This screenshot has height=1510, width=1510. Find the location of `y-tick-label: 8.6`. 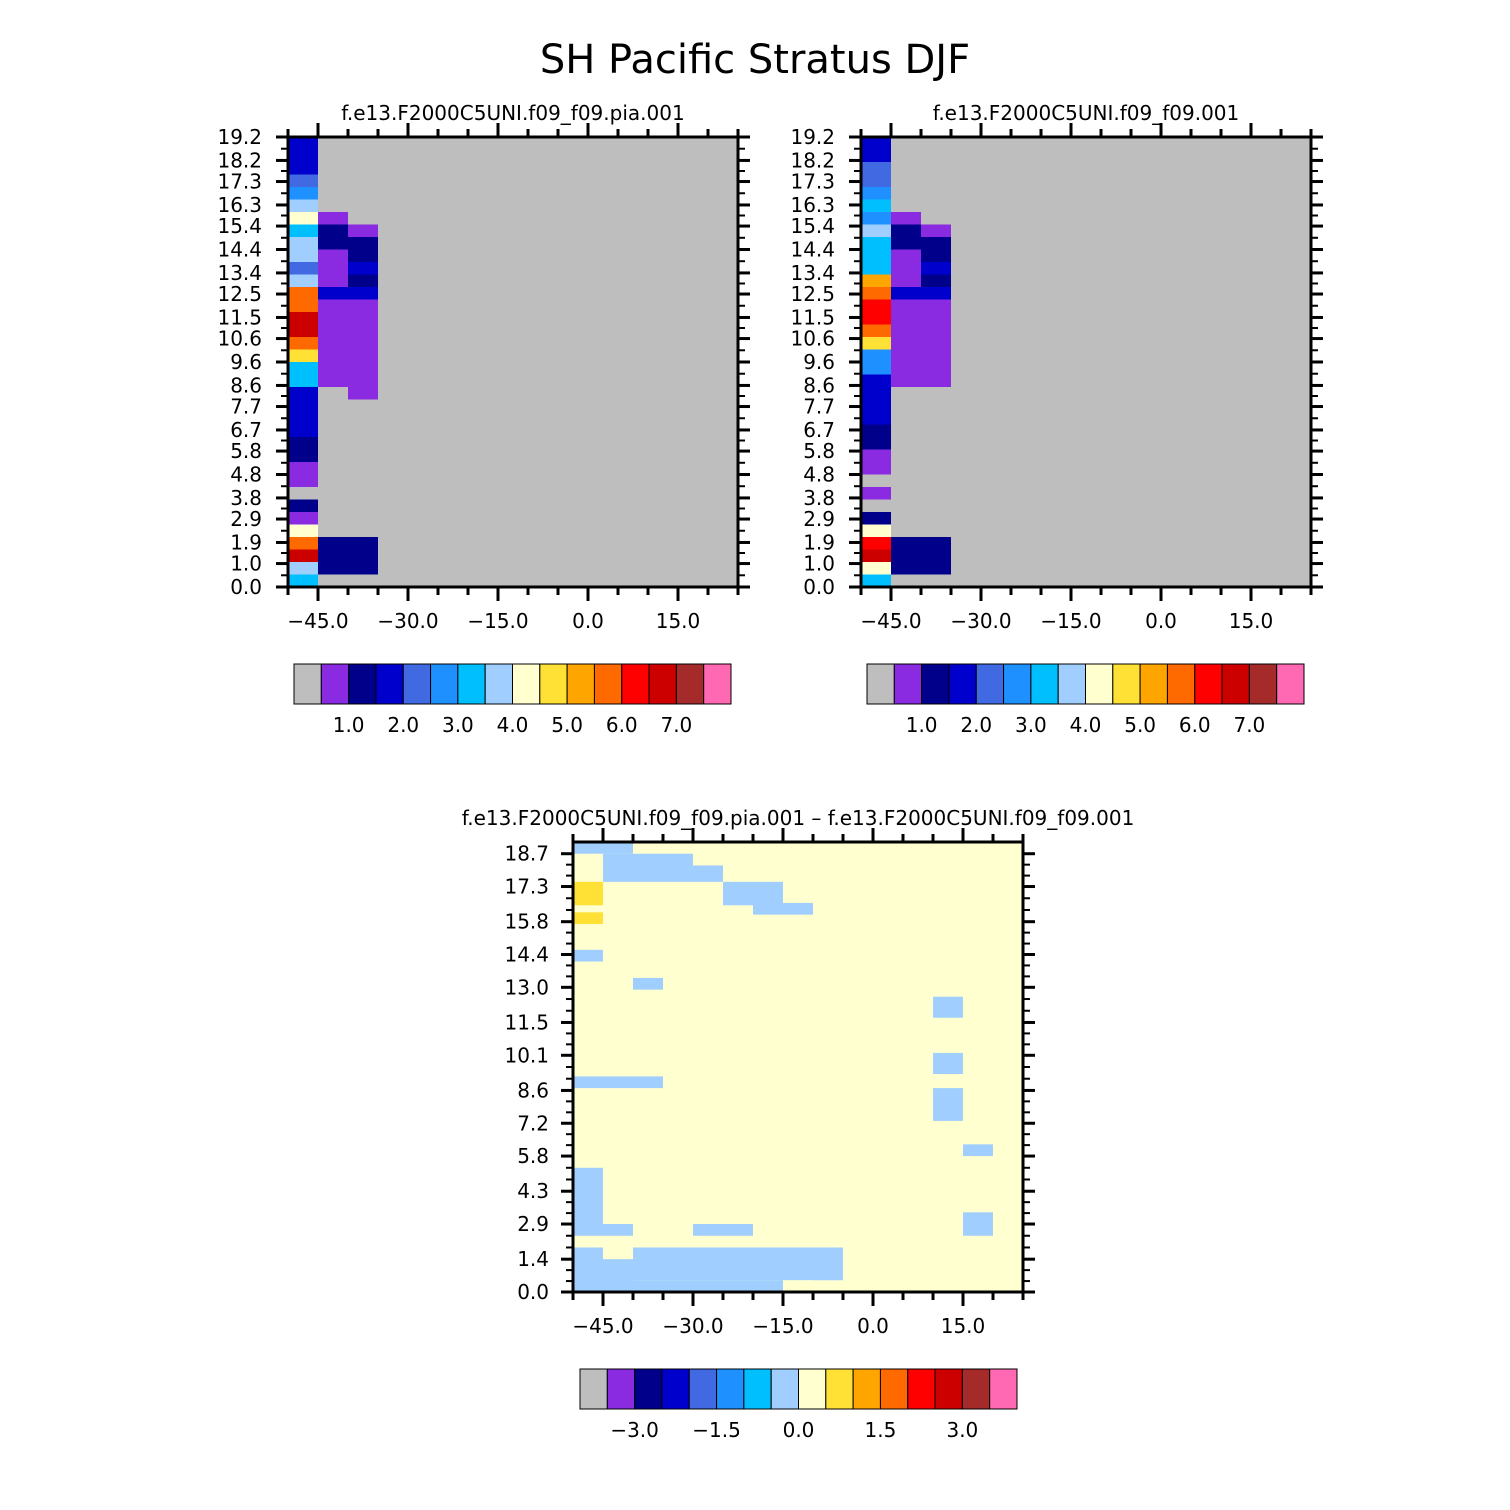

y-tick-label: 8.6 is located at coordinates (246, 385).